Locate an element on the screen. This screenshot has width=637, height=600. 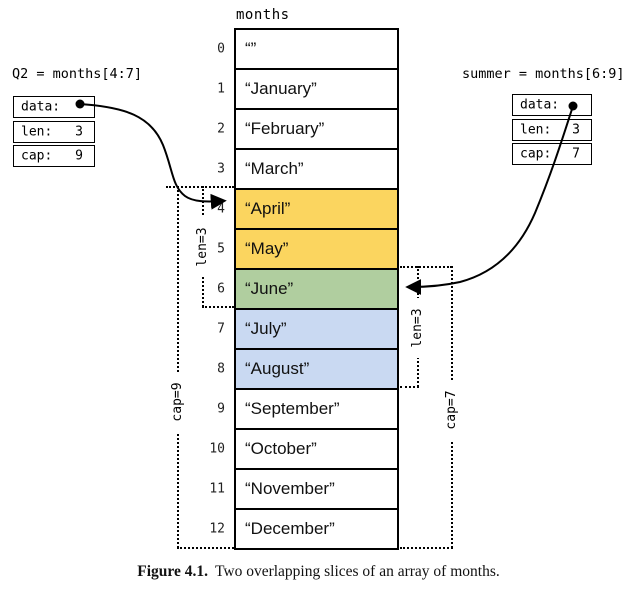
cell-value: “December” is located at coordinates (290, 528).